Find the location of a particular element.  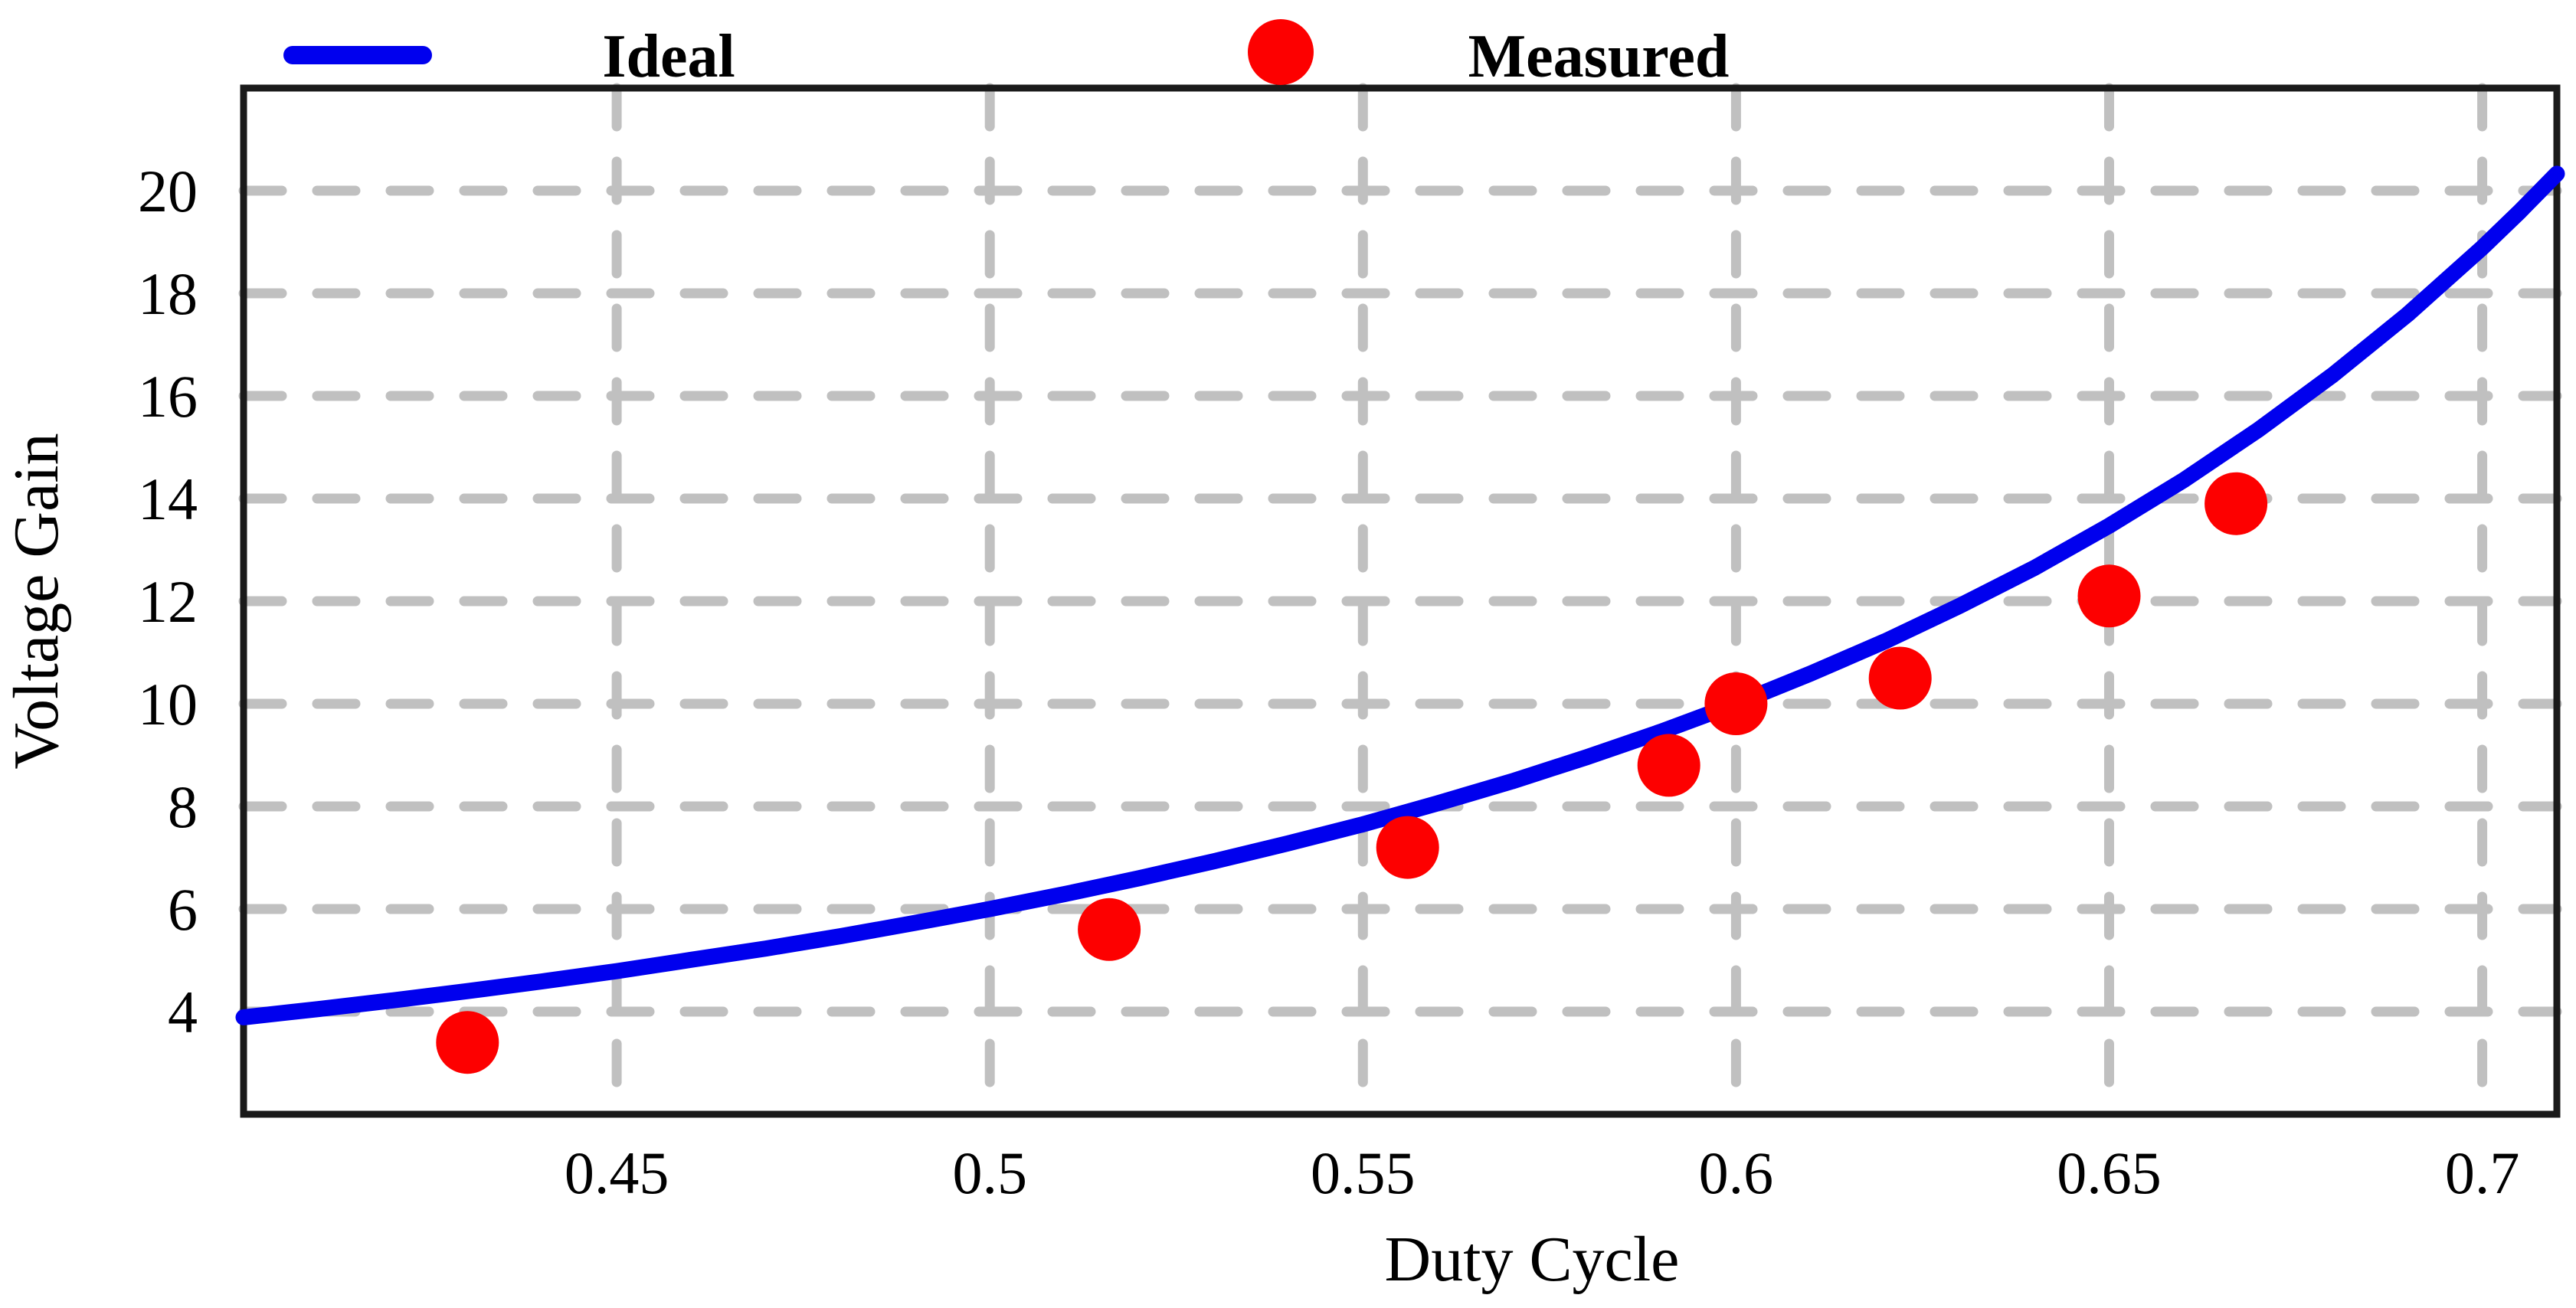

y-tick-label: 20 is located at coordinates (168, 191).